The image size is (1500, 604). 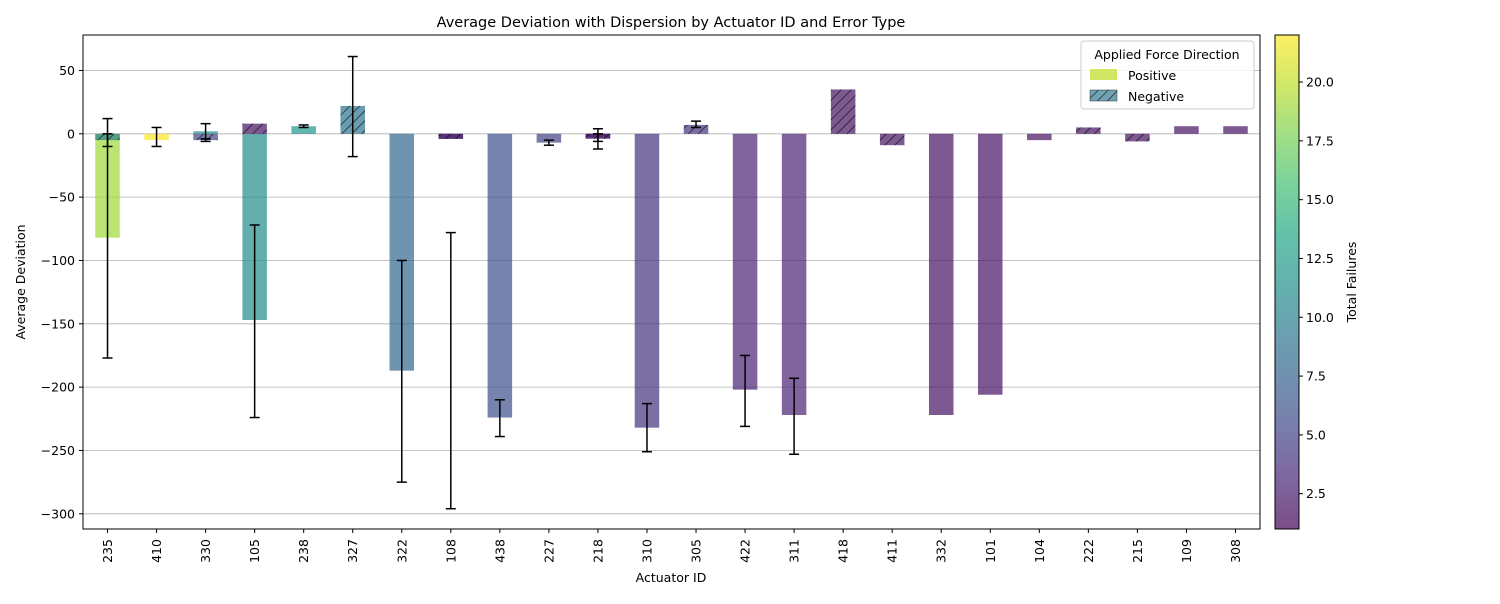 I want to click on x-tick-label: 238, so click(x=303, y=551).